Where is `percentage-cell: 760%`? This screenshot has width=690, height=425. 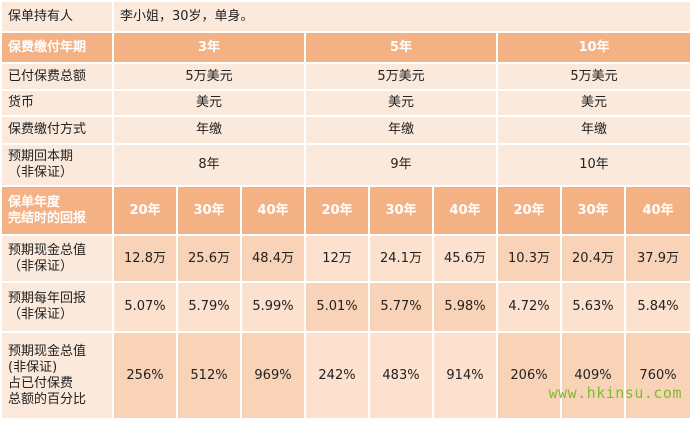
percentage-cell: 760% is located at coordinates (656, 375).